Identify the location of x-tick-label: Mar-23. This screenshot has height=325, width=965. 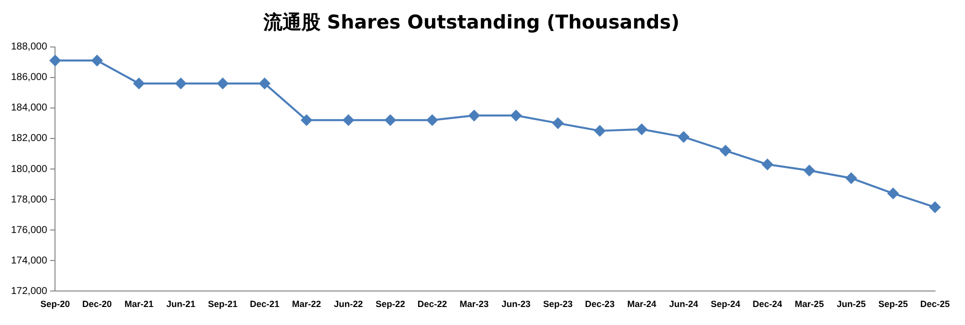
(474, 304).